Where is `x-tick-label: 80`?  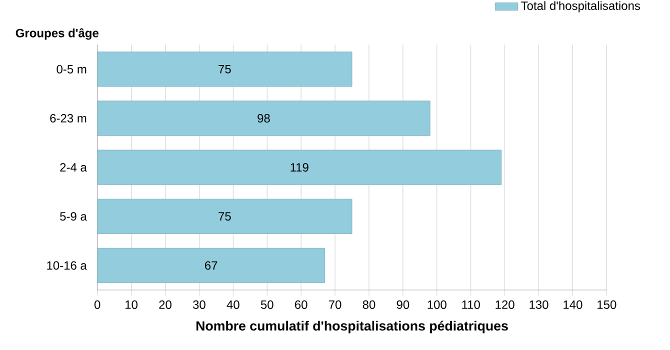 x-tick-label: 80 is located at coordinates (369, 304).